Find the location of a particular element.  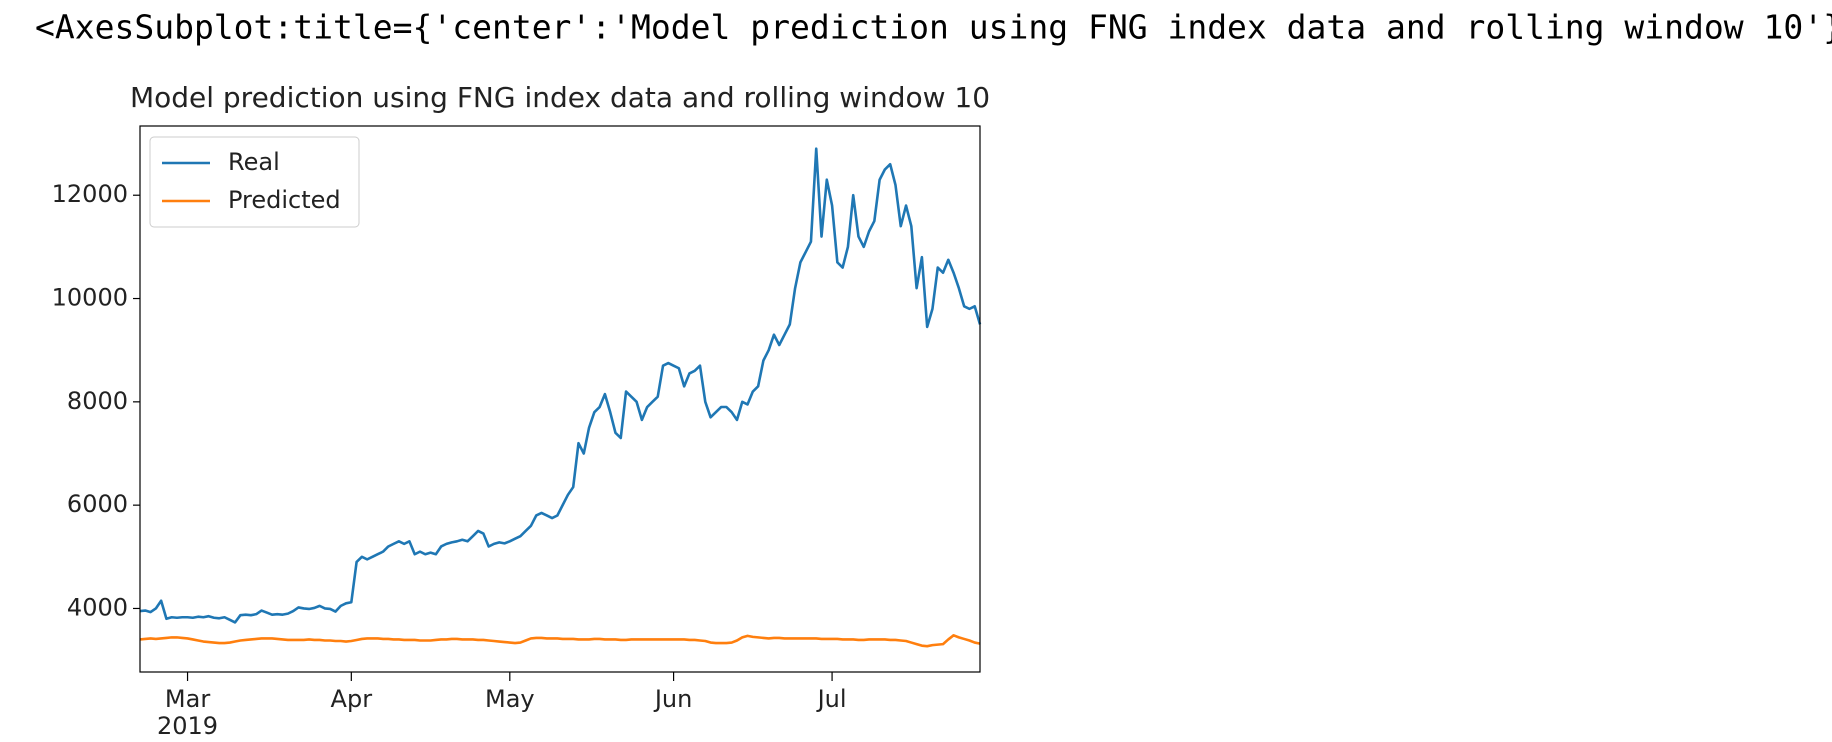

y-tick-label: 4000 is located at coordinates (97, 607).